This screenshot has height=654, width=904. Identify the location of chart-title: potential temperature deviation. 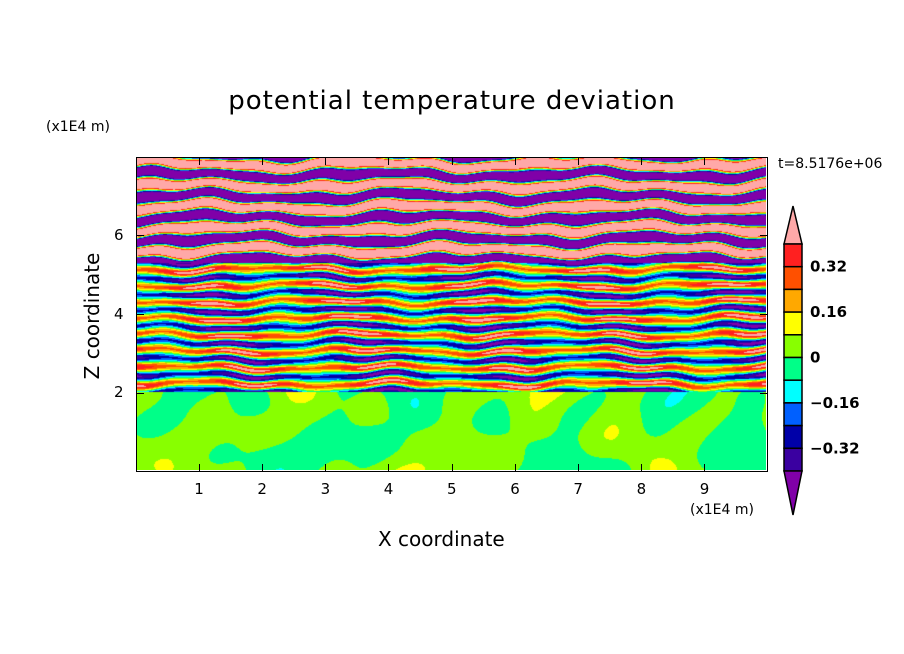
(452, 101).